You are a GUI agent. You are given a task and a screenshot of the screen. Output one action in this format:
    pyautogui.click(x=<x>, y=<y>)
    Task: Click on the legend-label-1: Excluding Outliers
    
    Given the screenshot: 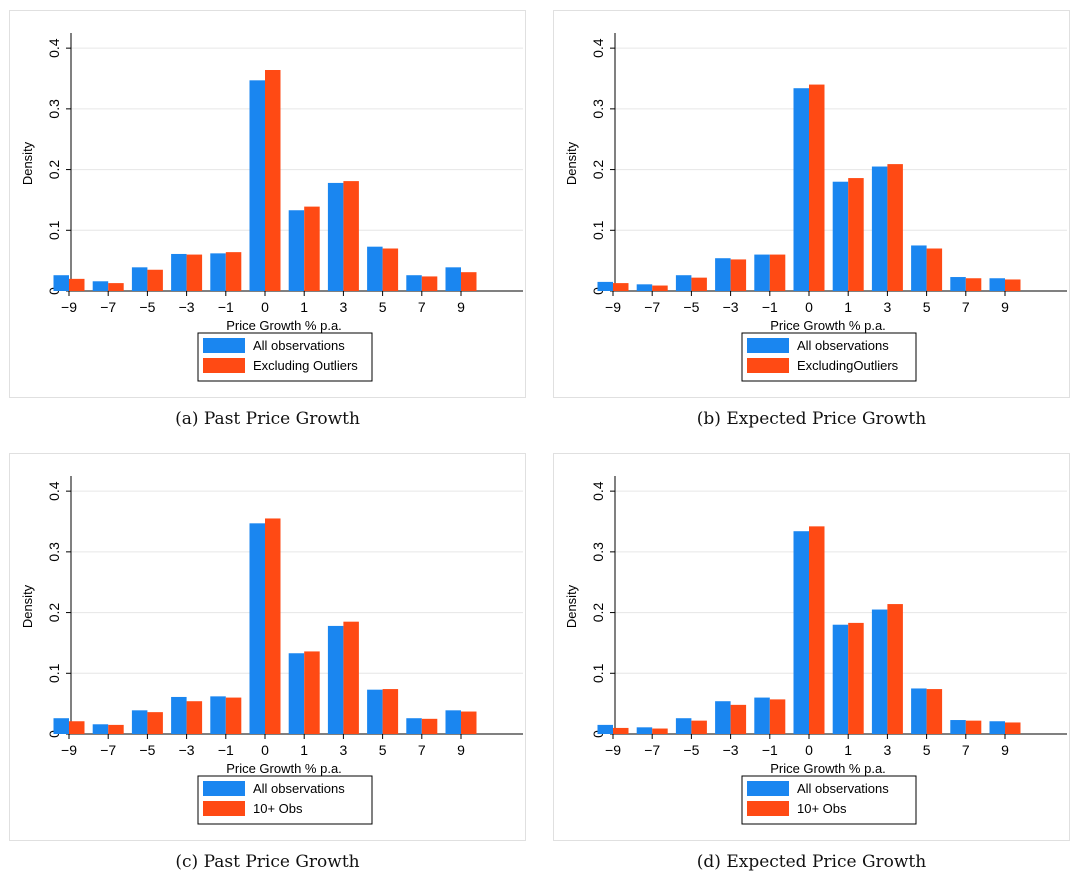 What is the action you would take?
    pyautogui.click(x=305, y=365)
    